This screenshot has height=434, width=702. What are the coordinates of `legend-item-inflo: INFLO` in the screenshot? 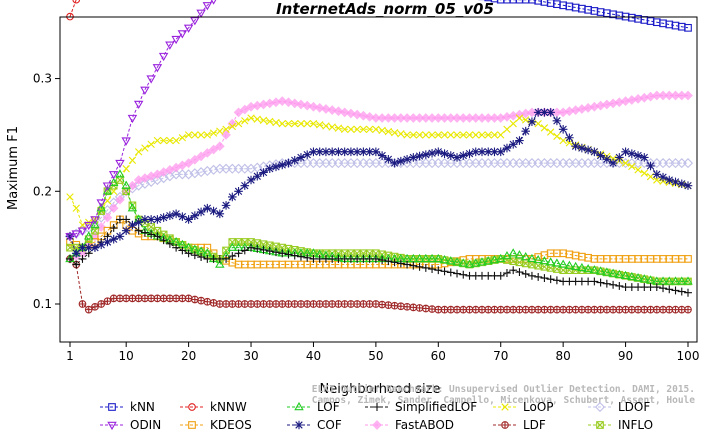 It's located at (620, 425).